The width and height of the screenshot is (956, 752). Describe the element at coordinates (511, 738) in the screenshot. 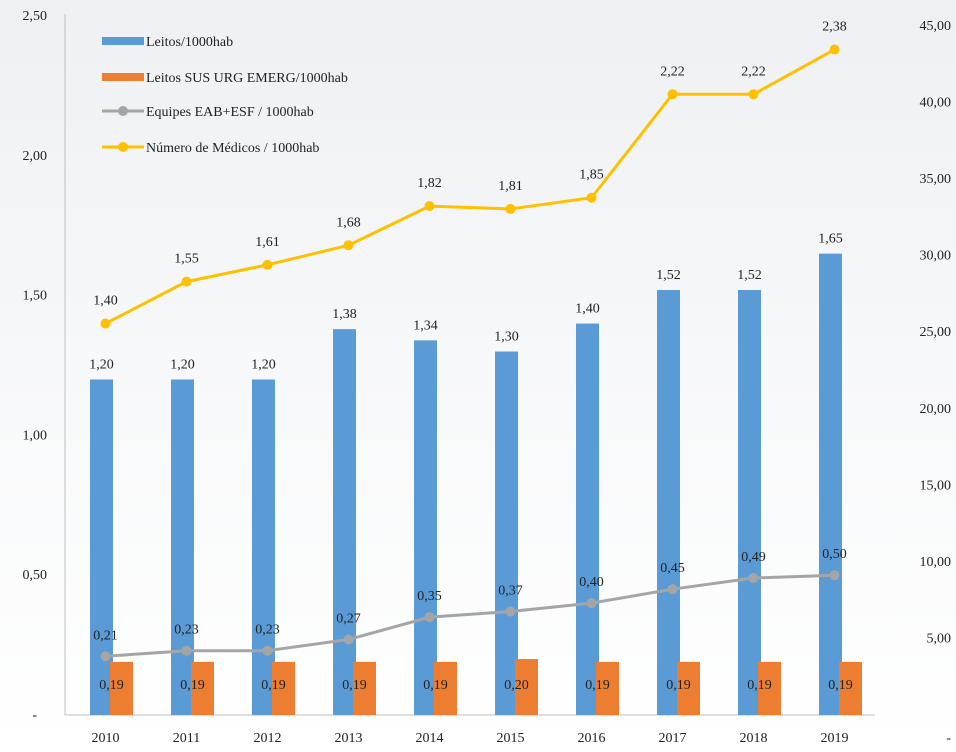

I see `x-tick-label: 2015` at that location.